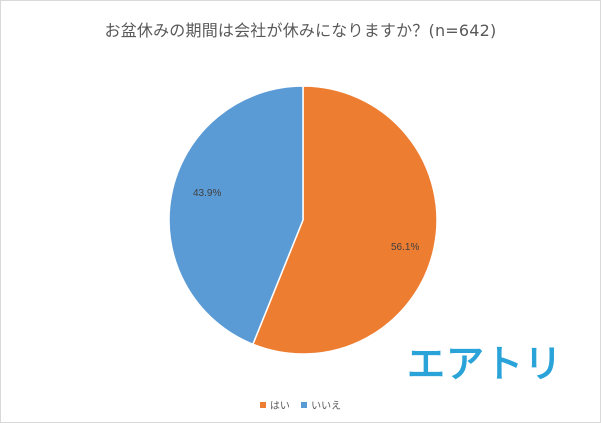 This screenshot has width=601, height=423. Describe the element at coordinates (326, 406) in the screenshot. I see `legend-label-iie: いいえ` at that location.